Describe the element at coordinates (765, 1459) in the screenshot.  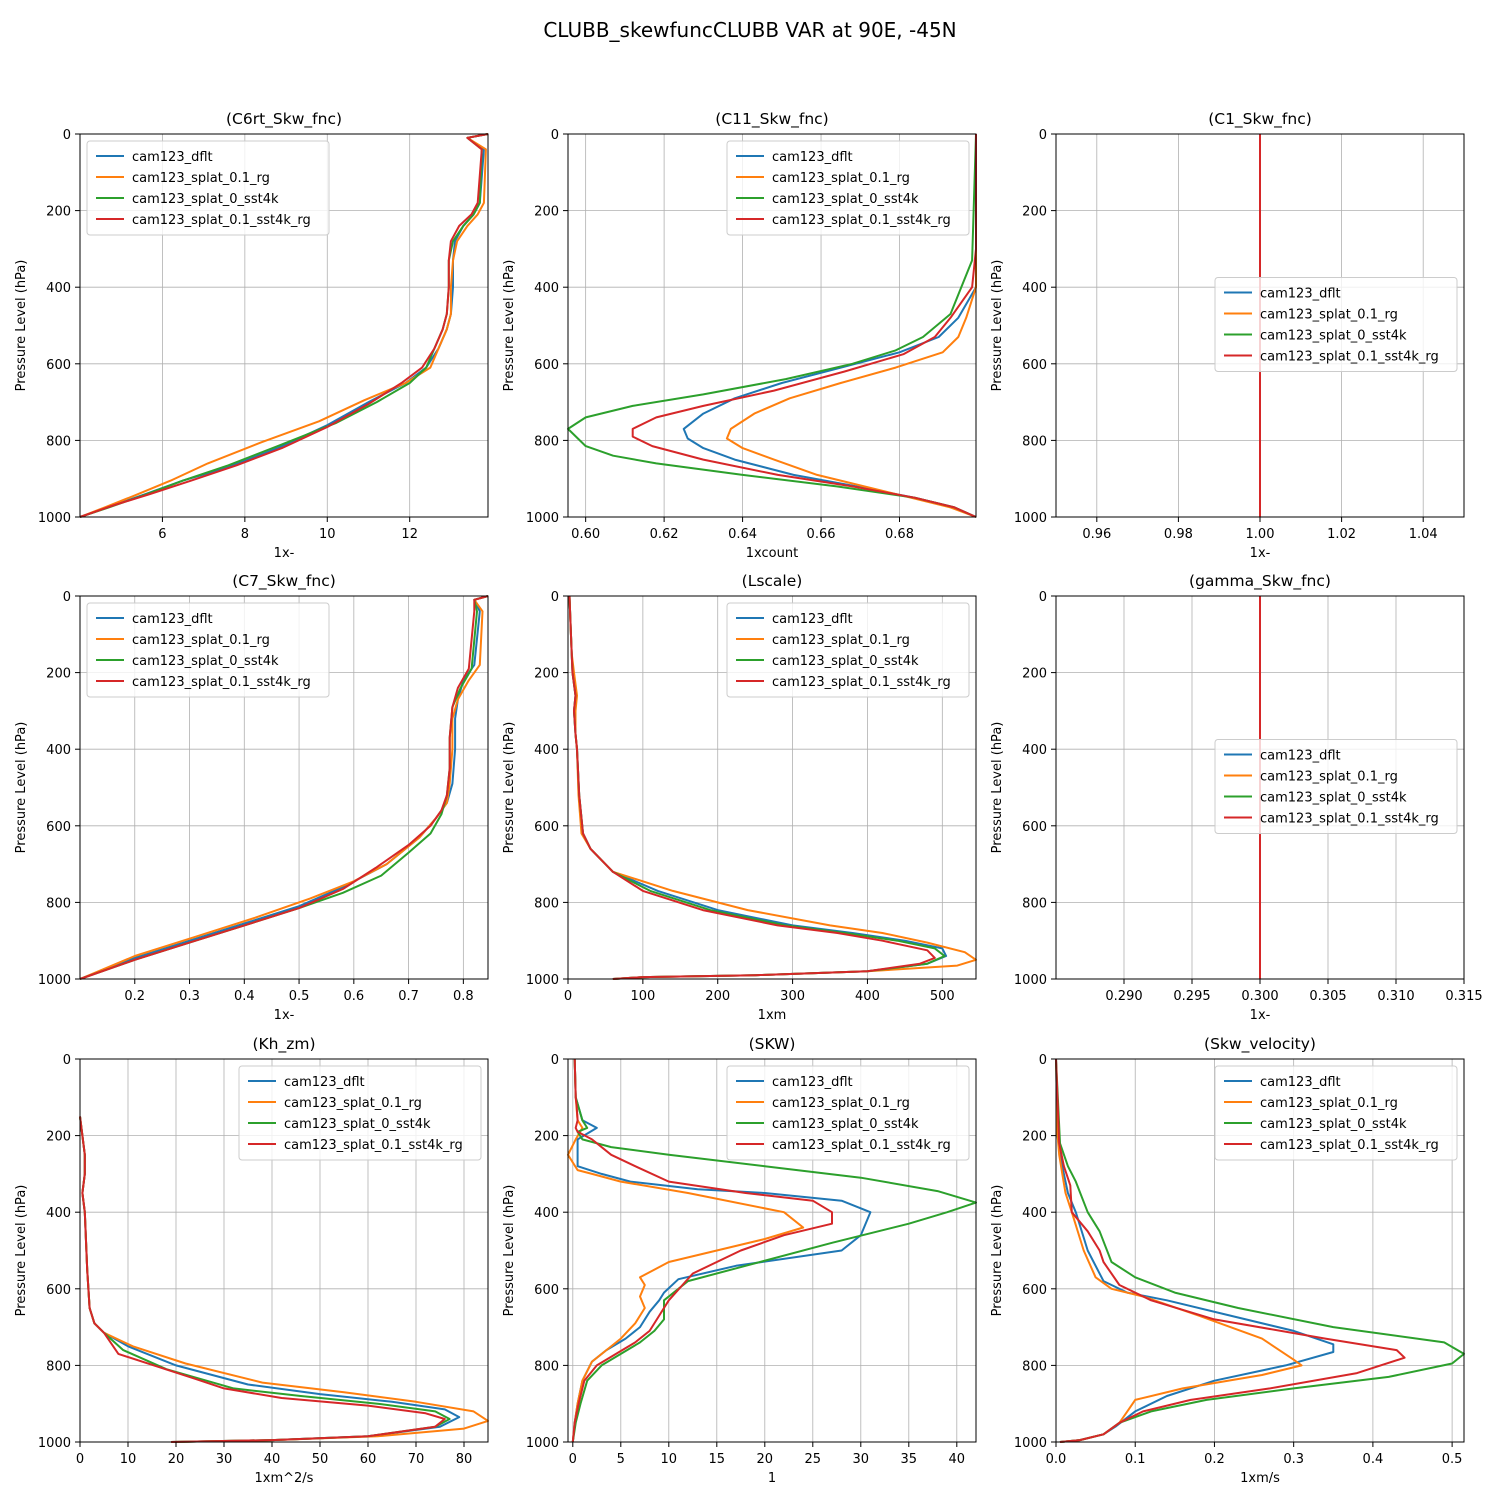
I see `x-tick-label: 20` at that location.